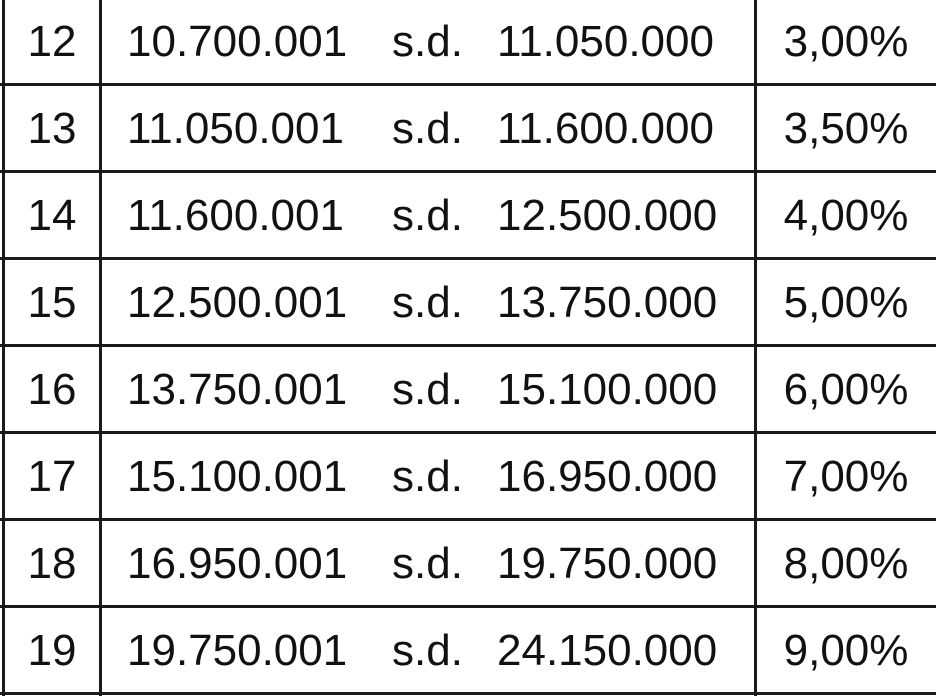  I want to click on row-number: 19, so click(52, 650).